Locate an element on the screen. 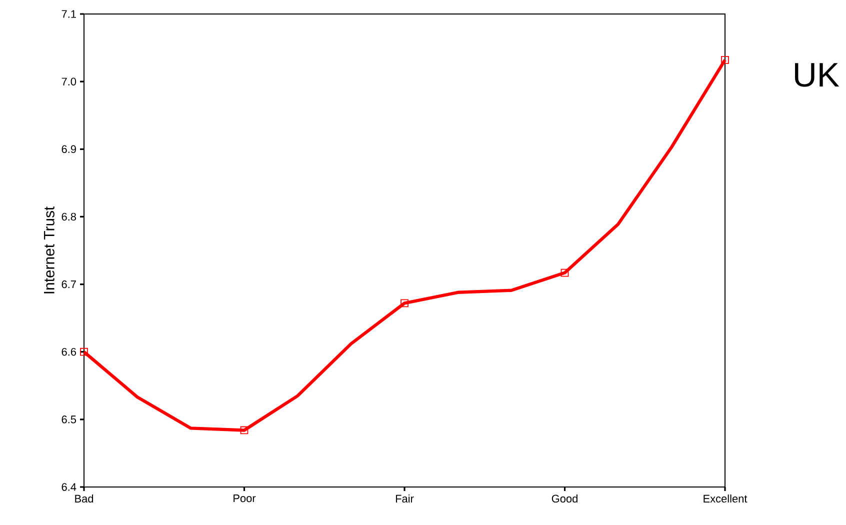 This screenshot has width=846, height=525. y-tick-label: 6.6 is located at coordinates (69, 352).